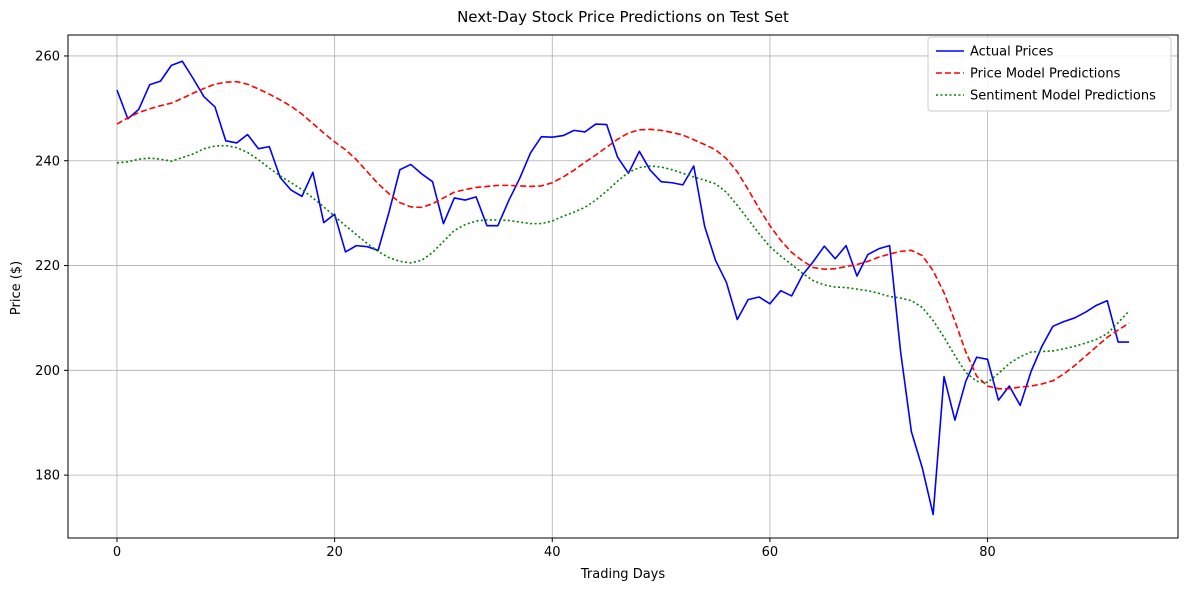  What do you see at coordinates (47, 161) in the screenshot?
I see `y-tick-label: 240` at bounding box center [47, 161].